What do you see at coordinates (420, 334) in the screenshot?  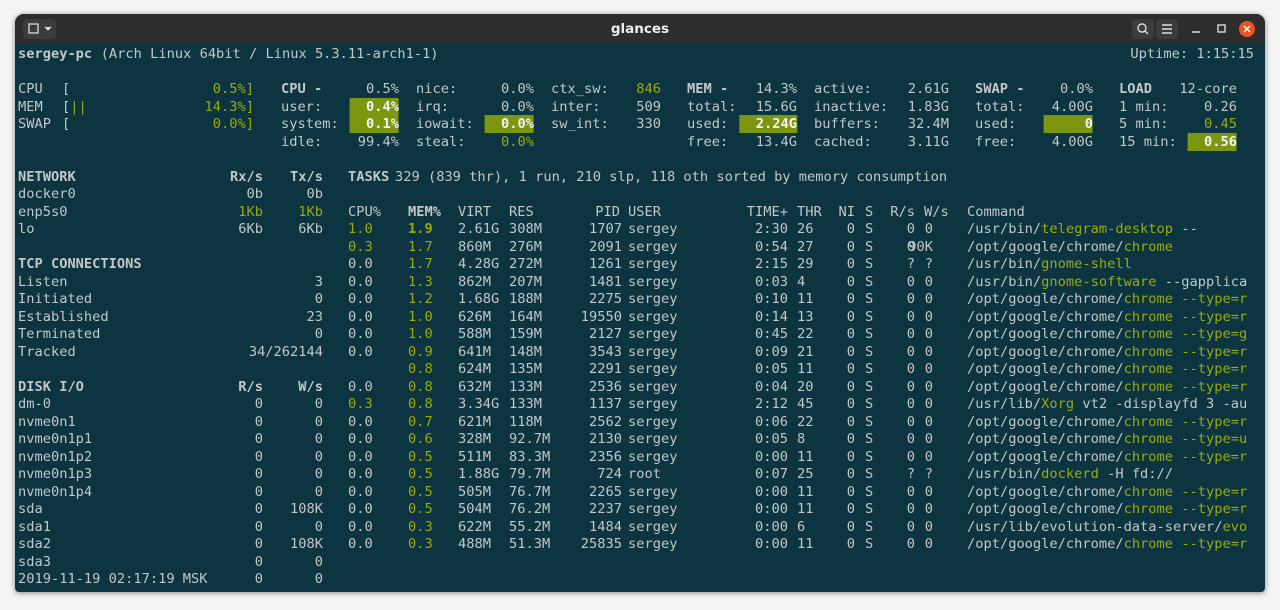 I see `mem-percent: 1.0` at bounding box center [420, 334].